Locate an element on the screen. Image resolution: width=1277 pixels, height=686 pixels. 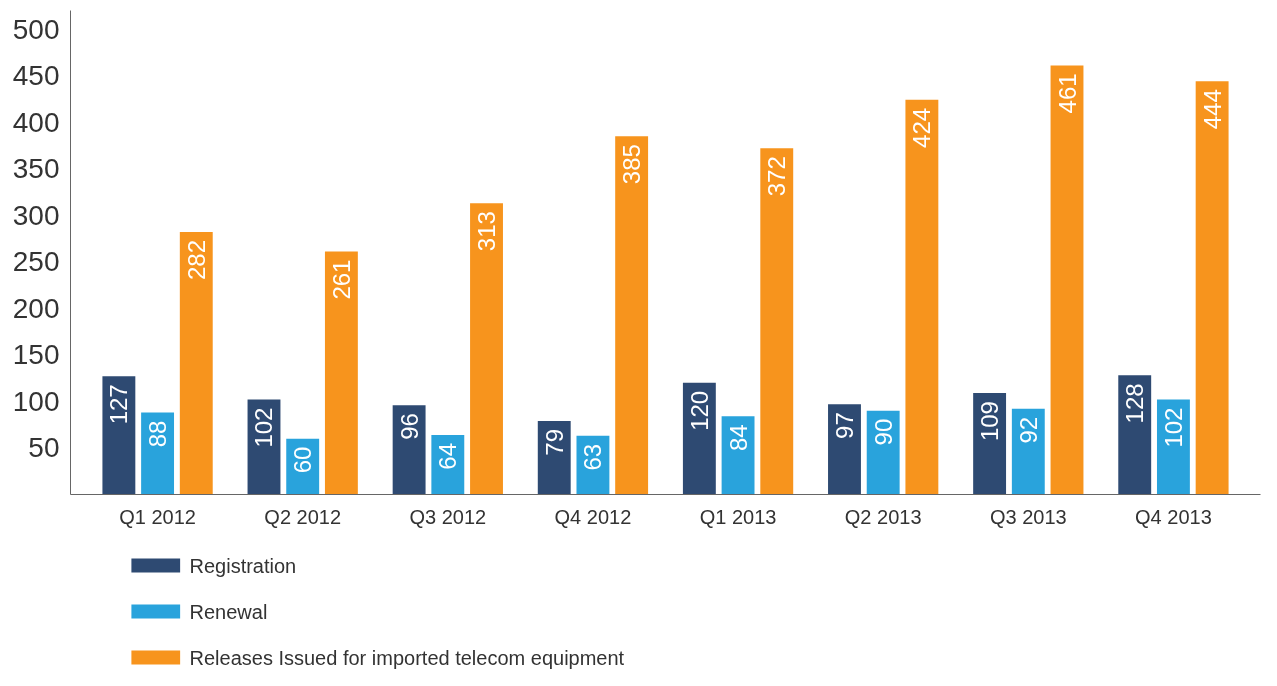
data-label: 60 is located at coordinates (303, 460).